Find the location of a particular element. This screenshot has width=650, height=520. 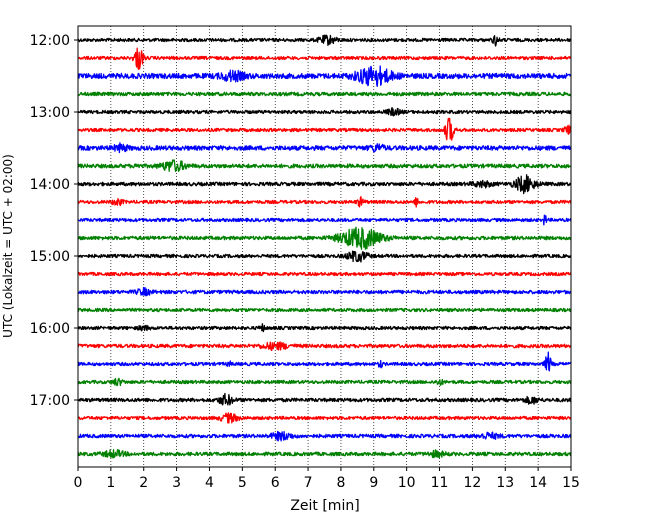

x-axis-label: Zeit [min] is located at coordinates (324, 506).